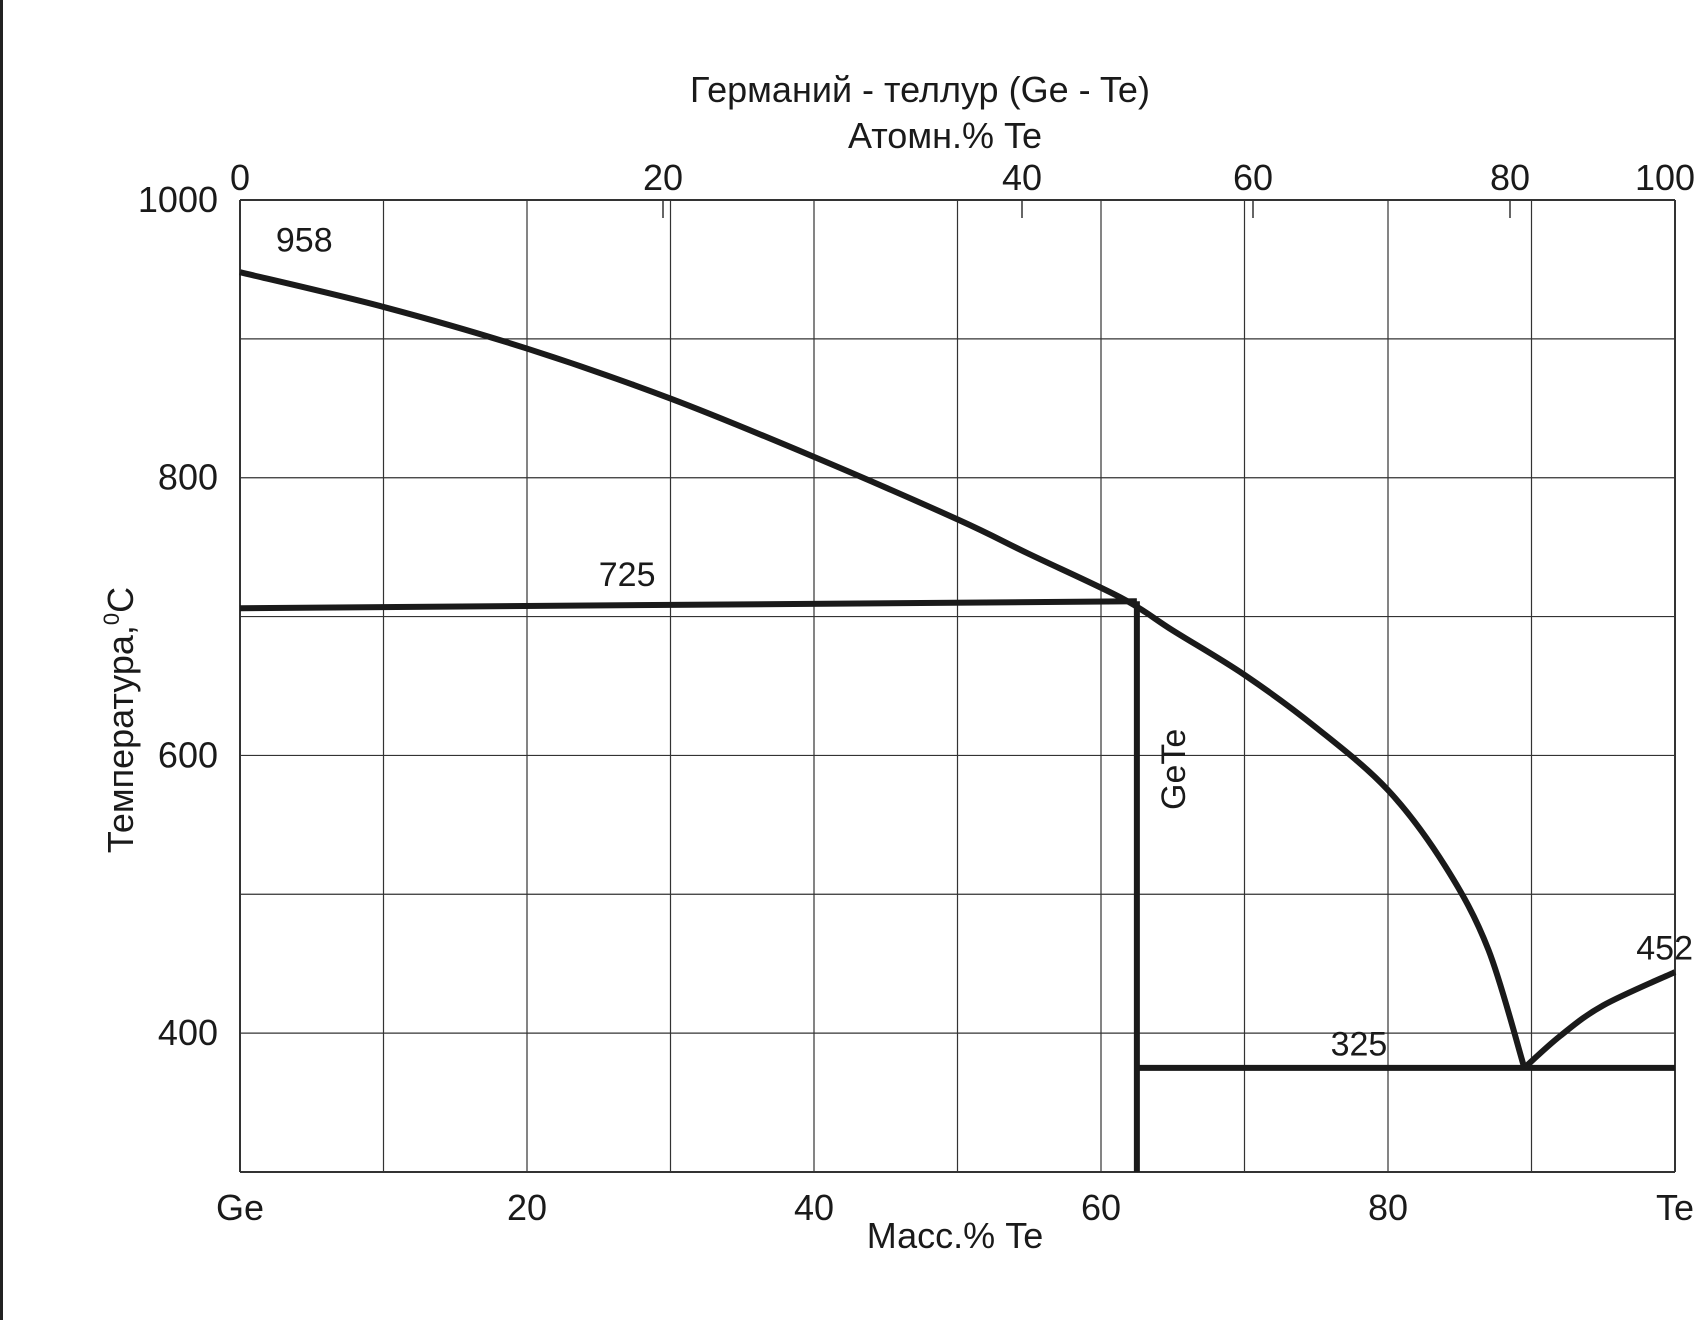 The width and height of the screenshot is (1700, 1320). I want to click on y-axis-label-unit: C, so click(120, 600).